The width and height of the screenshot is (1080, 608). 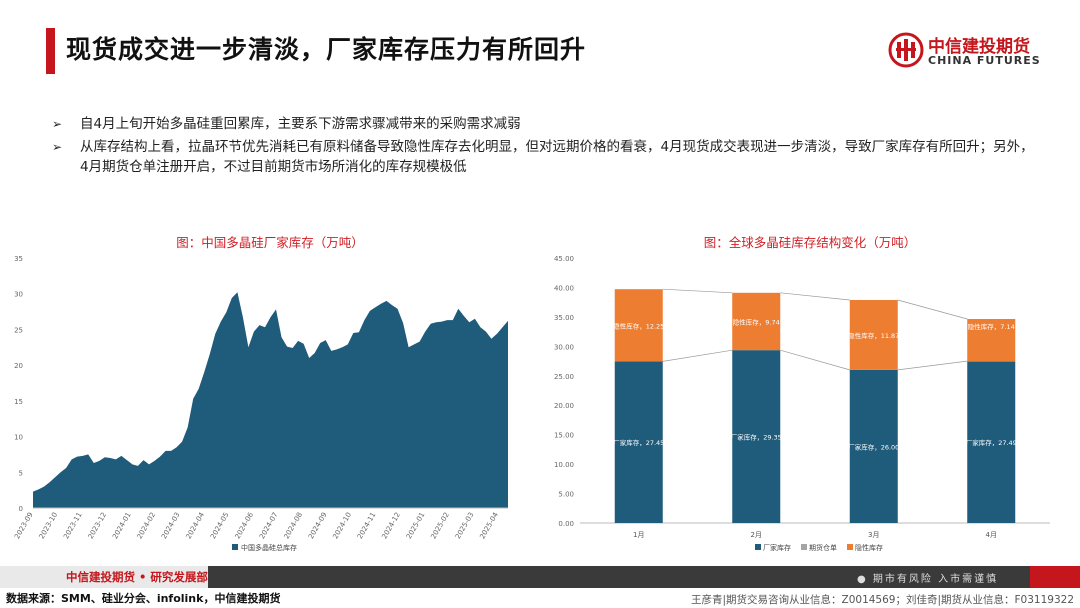 I want to click on bullet-text: 自4月上旬开始多晶硅重回累库，主要系下游需求骤减带来的采购需求减弱, so click(x=300, y=124).